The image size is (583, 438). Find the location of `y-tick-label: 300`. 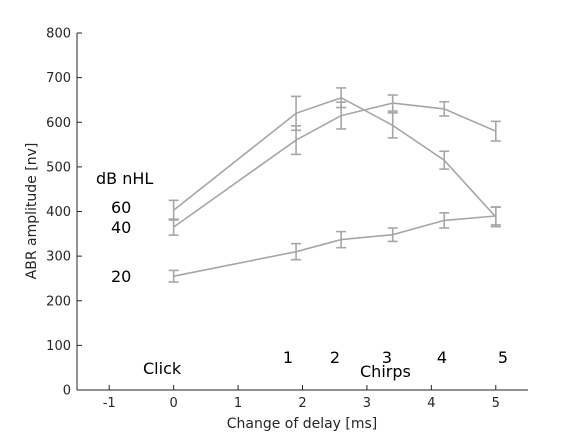

y-tick-label: 300 is located at coordinates (58, 257).